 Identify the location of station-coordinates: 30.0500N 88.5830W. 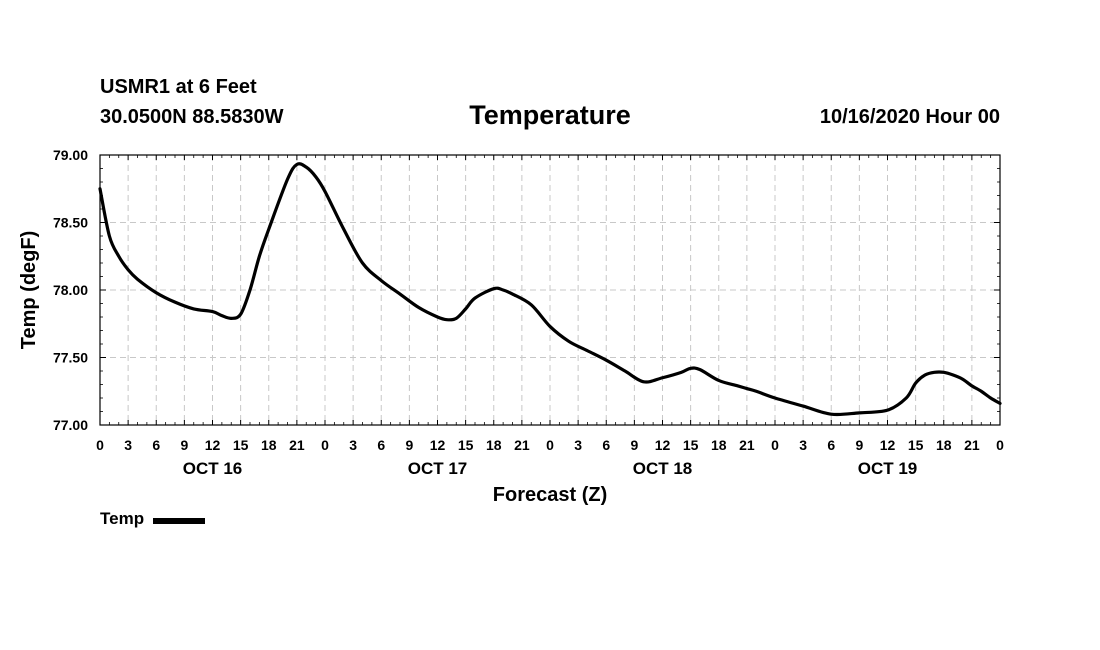
(192, 117).